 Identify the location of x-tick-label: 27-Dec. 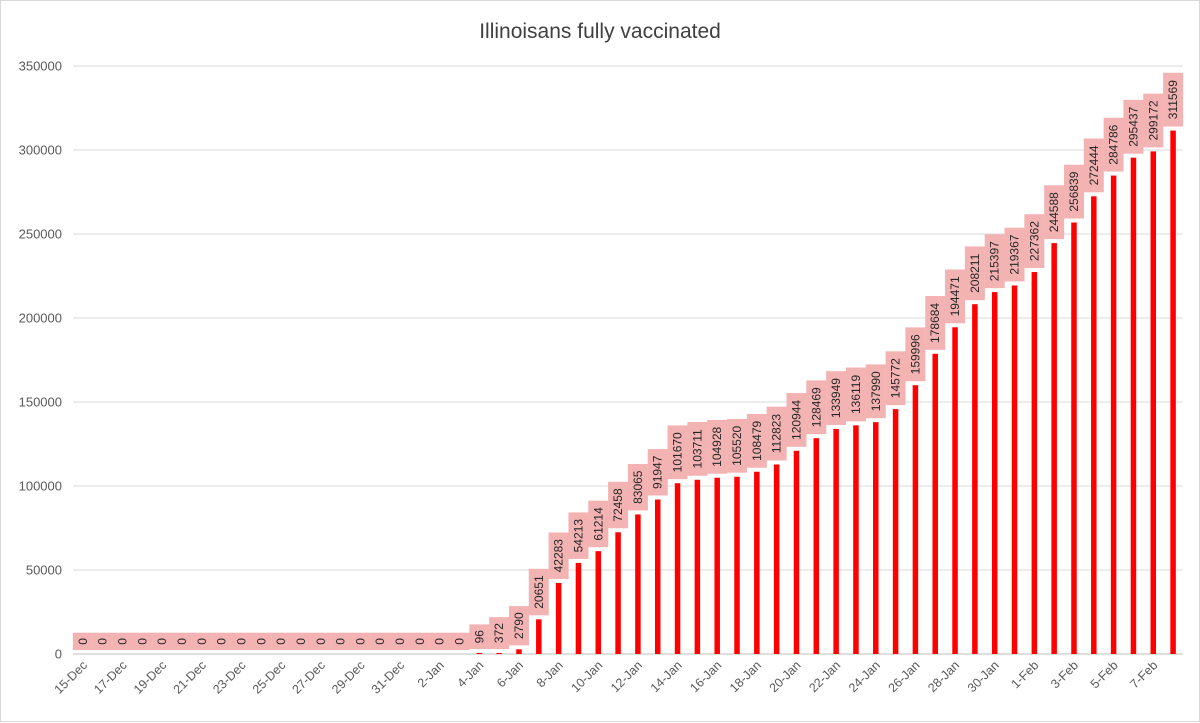
(308, 677).